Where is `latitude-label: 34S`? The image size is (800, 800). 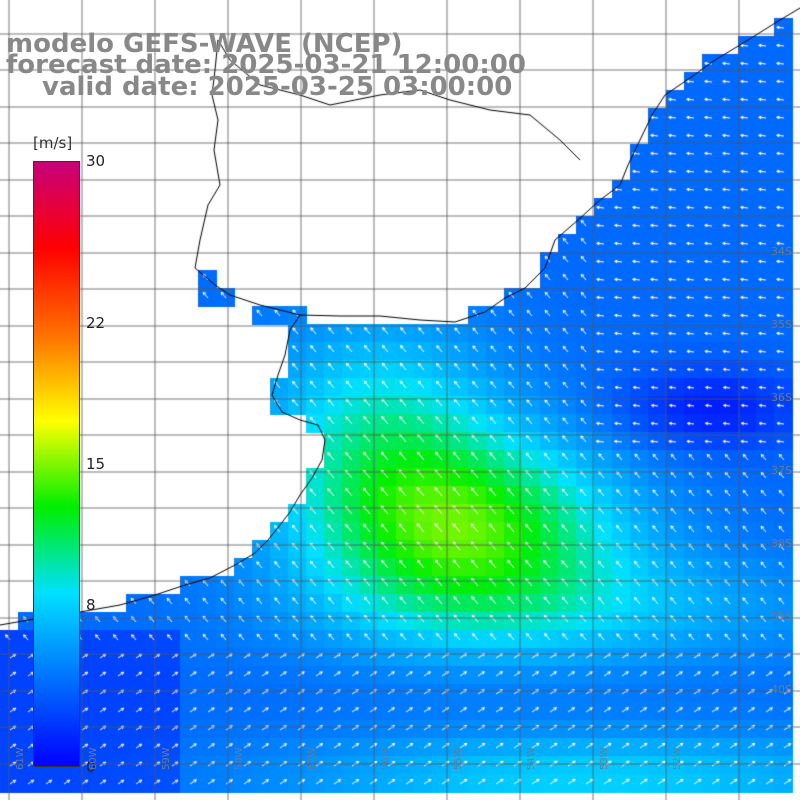 latitude-label: 34S is located at coordinates (781, 251).